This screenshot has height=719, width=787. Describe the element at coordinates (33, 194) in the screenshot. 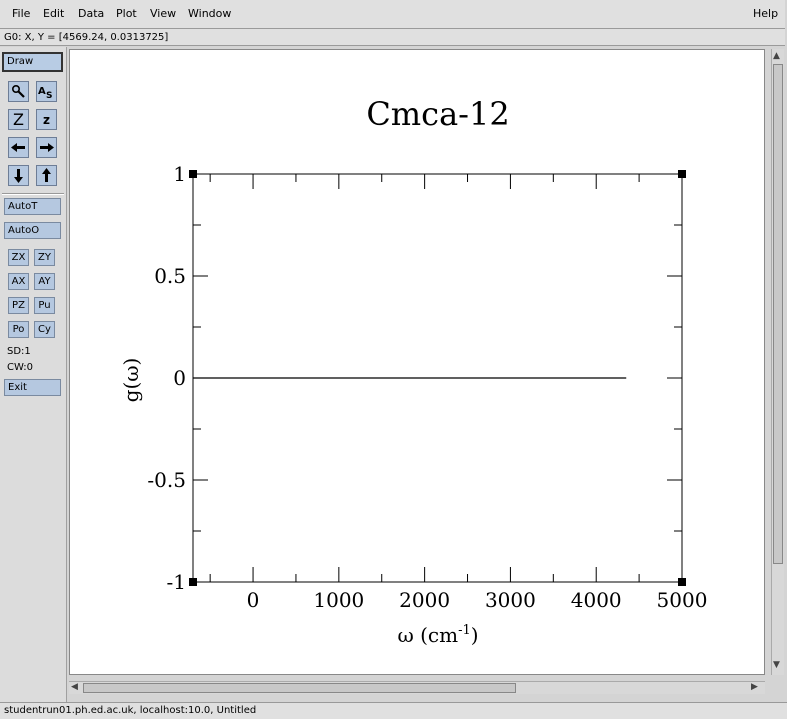

I see `toolbar-divider` at that location.